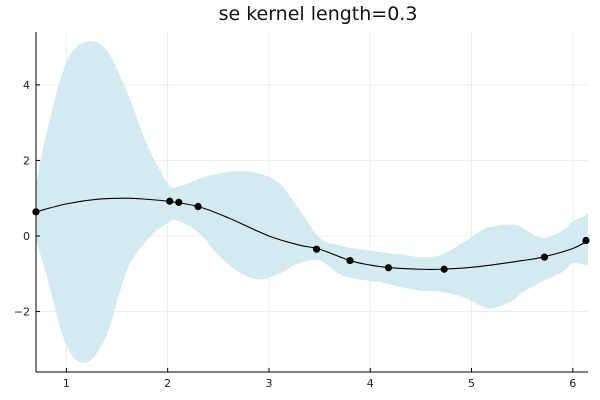 The image size is (600, 400). I want to click on y-tick-label: −2, so click(22, 312).